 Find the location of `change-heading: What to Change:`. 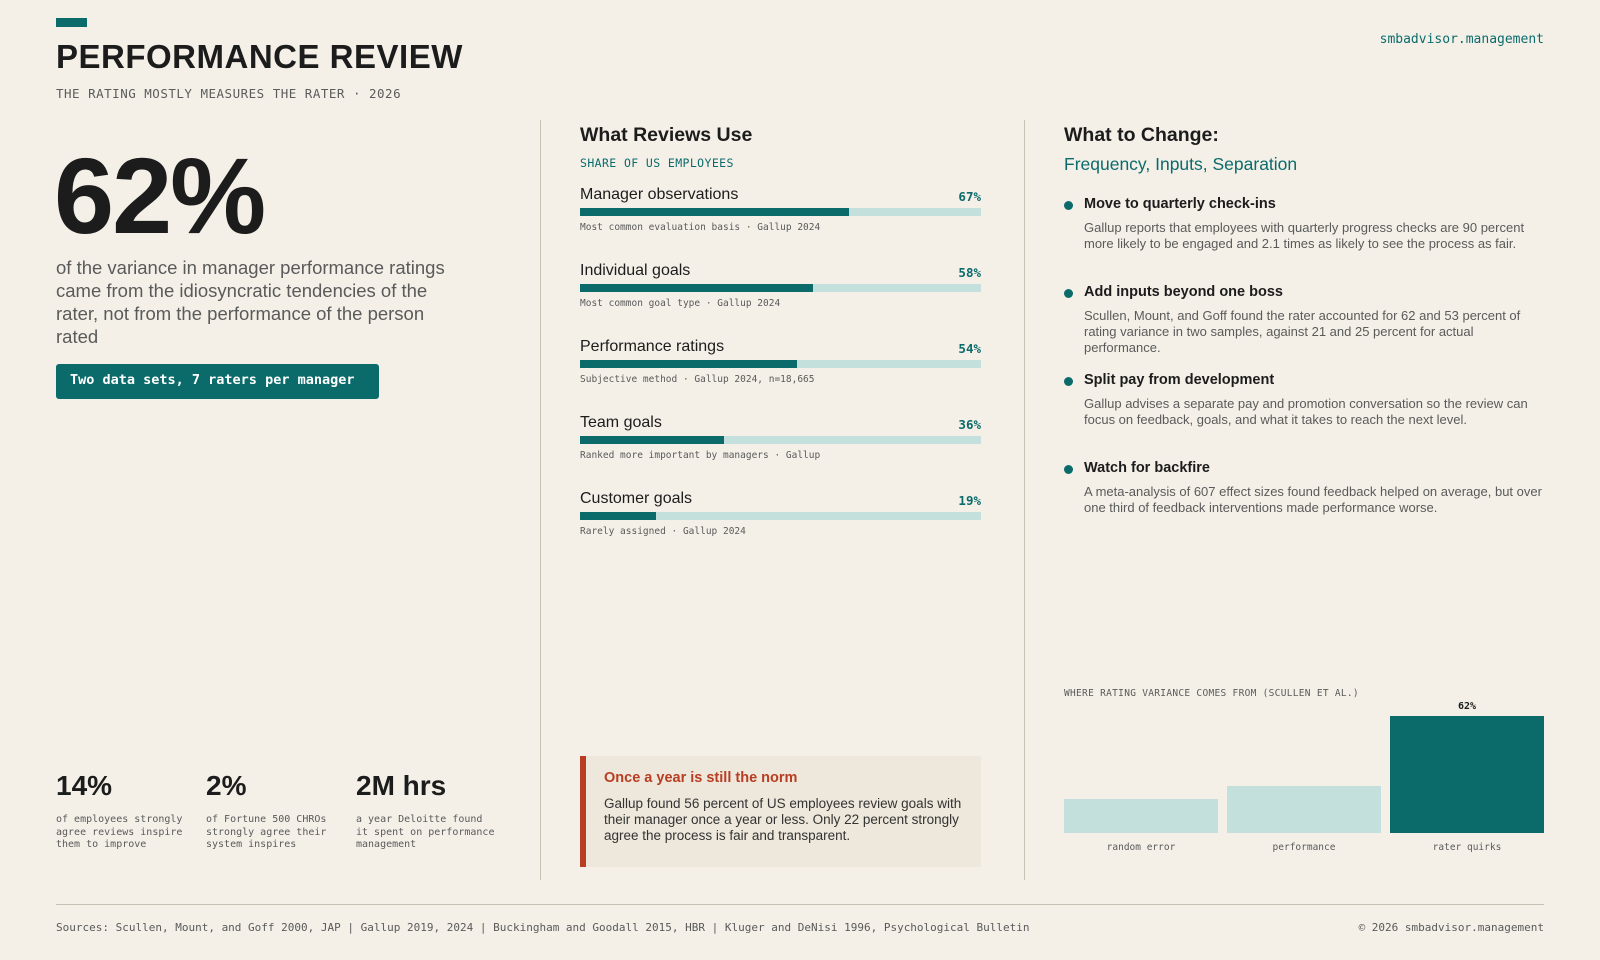

change-heading: What to Change: is located at coordinates (1141, 135).